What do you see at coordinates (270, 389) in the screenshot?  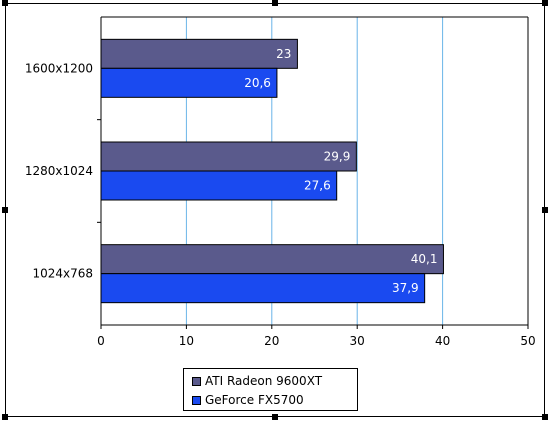 I see `legend: ATI Radeon 9600XT GeForce FX5700` at bounding box center [270, 389].